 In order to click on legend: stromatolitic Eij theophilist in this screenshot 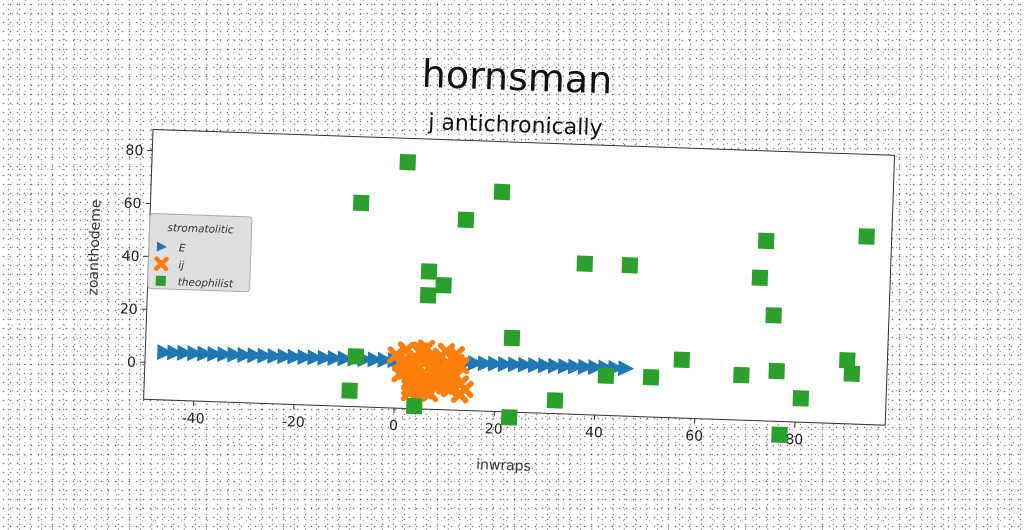, I will do `click(199, 252)`.